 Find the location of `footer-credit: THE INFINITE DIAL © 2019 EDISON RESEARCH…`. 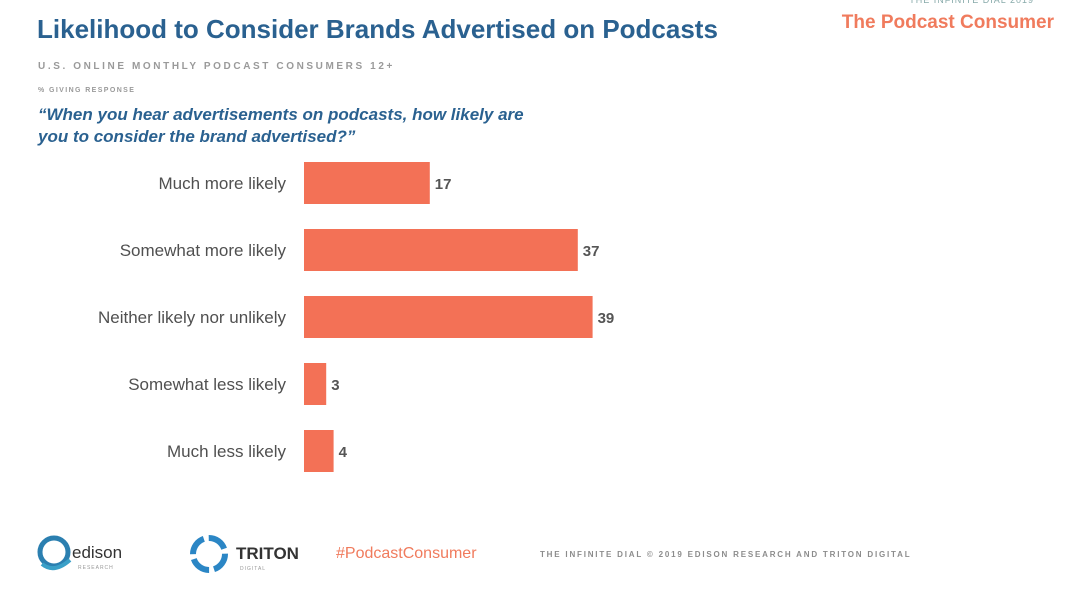

footer-credit: THE INFINITE DIAL © 2019 EDISON RESEARCH… is located at coordinates (726, 554).